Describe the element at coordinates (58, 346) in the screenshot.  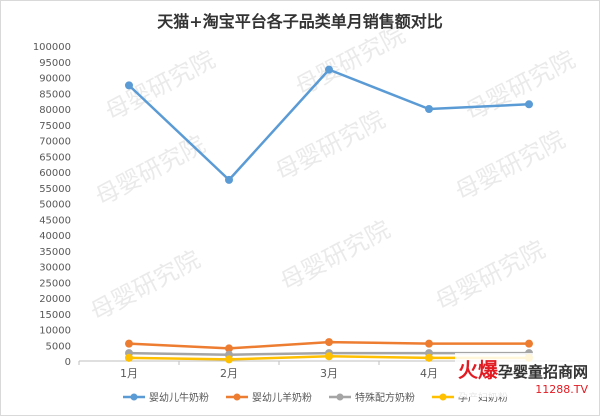
I see `y-tick-label: 5000` at that location.